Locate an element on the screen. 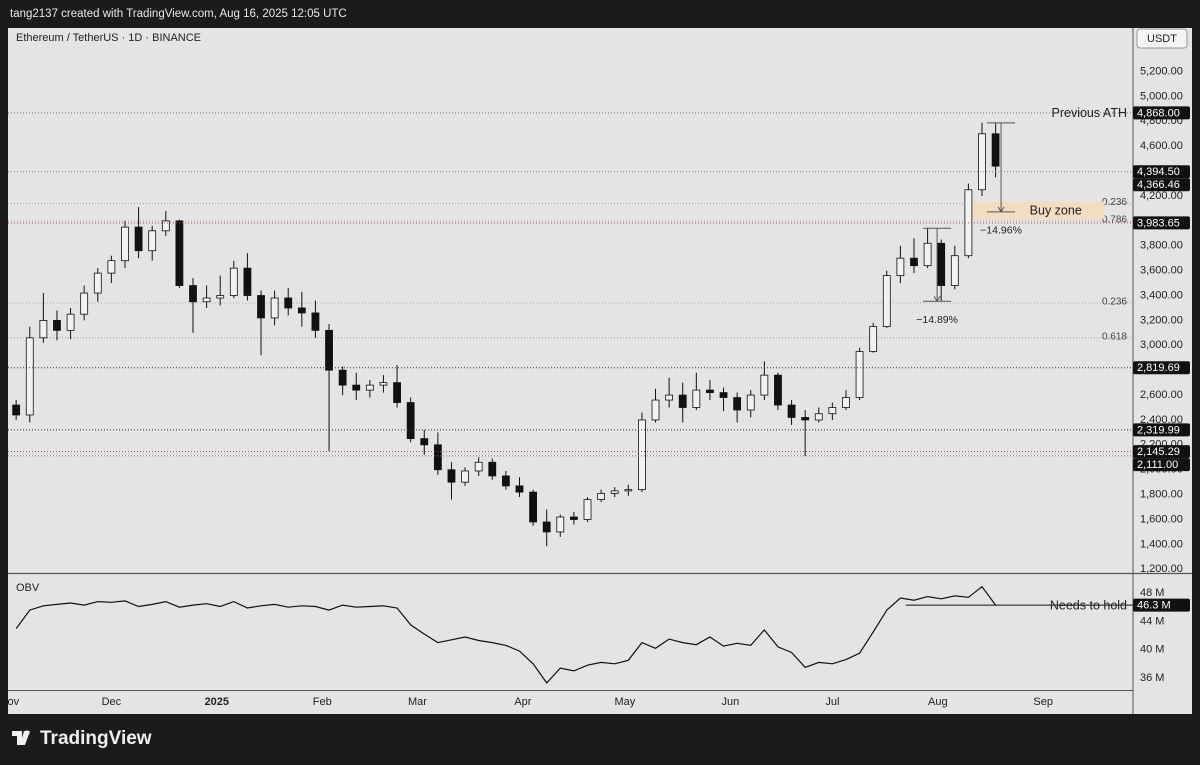  price-tag-label: 2,145.29 is located at coordinates (1158, 452).